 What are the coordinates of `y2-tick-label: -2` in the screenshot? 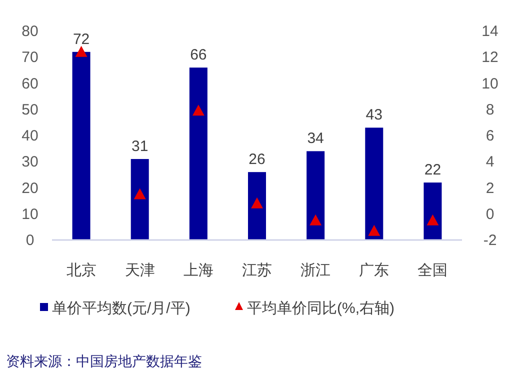 It's located at (490, 240).